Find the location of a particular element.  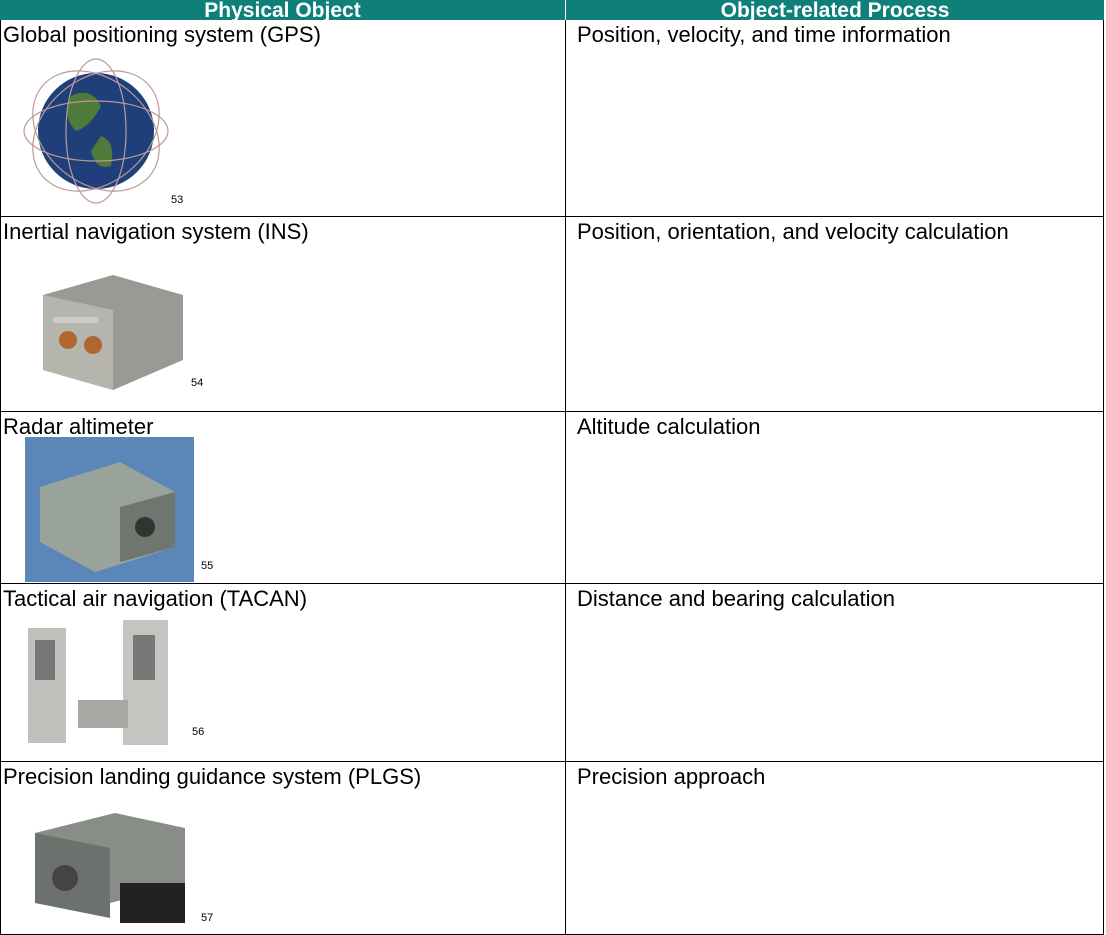

radar-altimeter-image is located at coordinates (109, 509).